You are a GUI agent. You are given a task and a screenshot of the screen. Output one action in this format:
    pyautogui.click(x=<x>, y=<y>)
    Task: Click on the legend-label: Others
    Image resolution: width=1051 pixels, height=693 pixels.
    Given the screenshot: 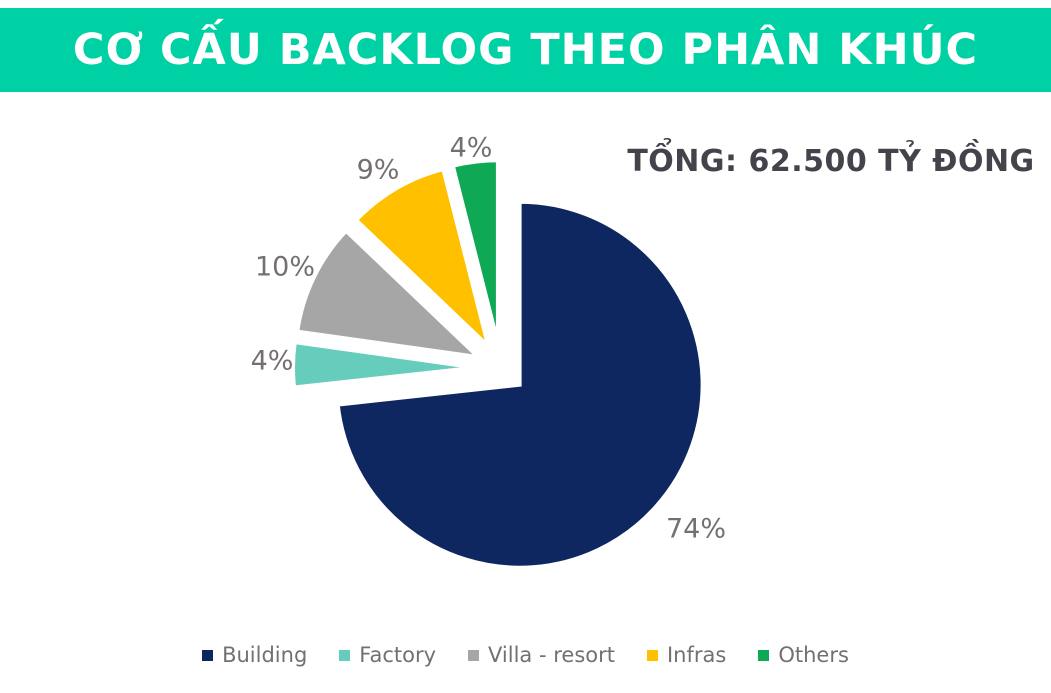 What is the action you would take?
    pyautogui.click(x=813, y=655)
    